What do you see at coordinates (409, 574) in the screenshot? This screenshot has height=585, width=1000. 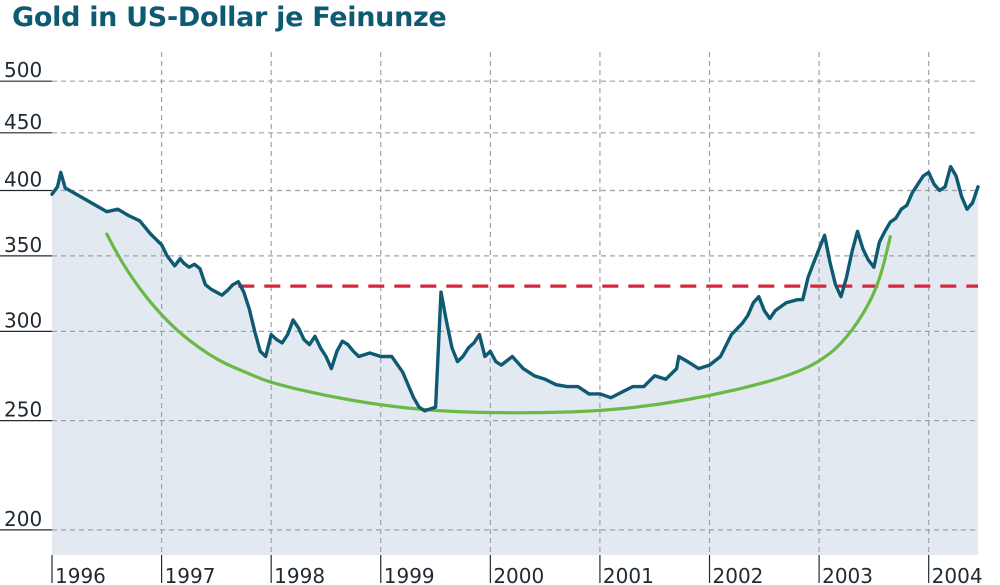 I see `x-tick-label: 1999` at bounding box center [409, 574].